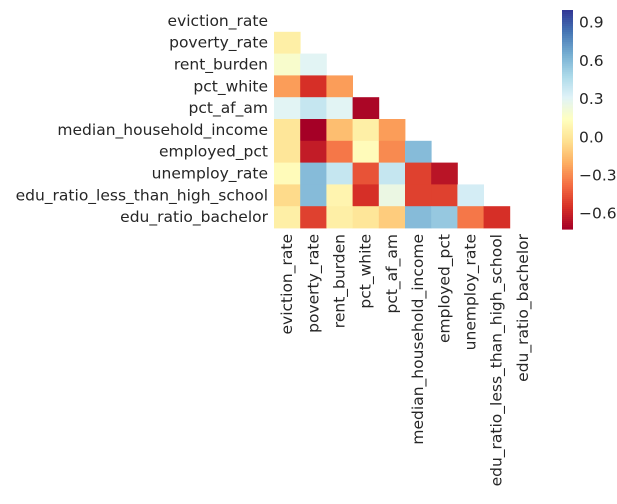 The width and height of the screenshot is (617, 504). What do you see at coordinates (313, 108) in the screenshot?
I see `heatmap-cell-pct_af_am-poverty_rate` at bounding box center [313, 108].